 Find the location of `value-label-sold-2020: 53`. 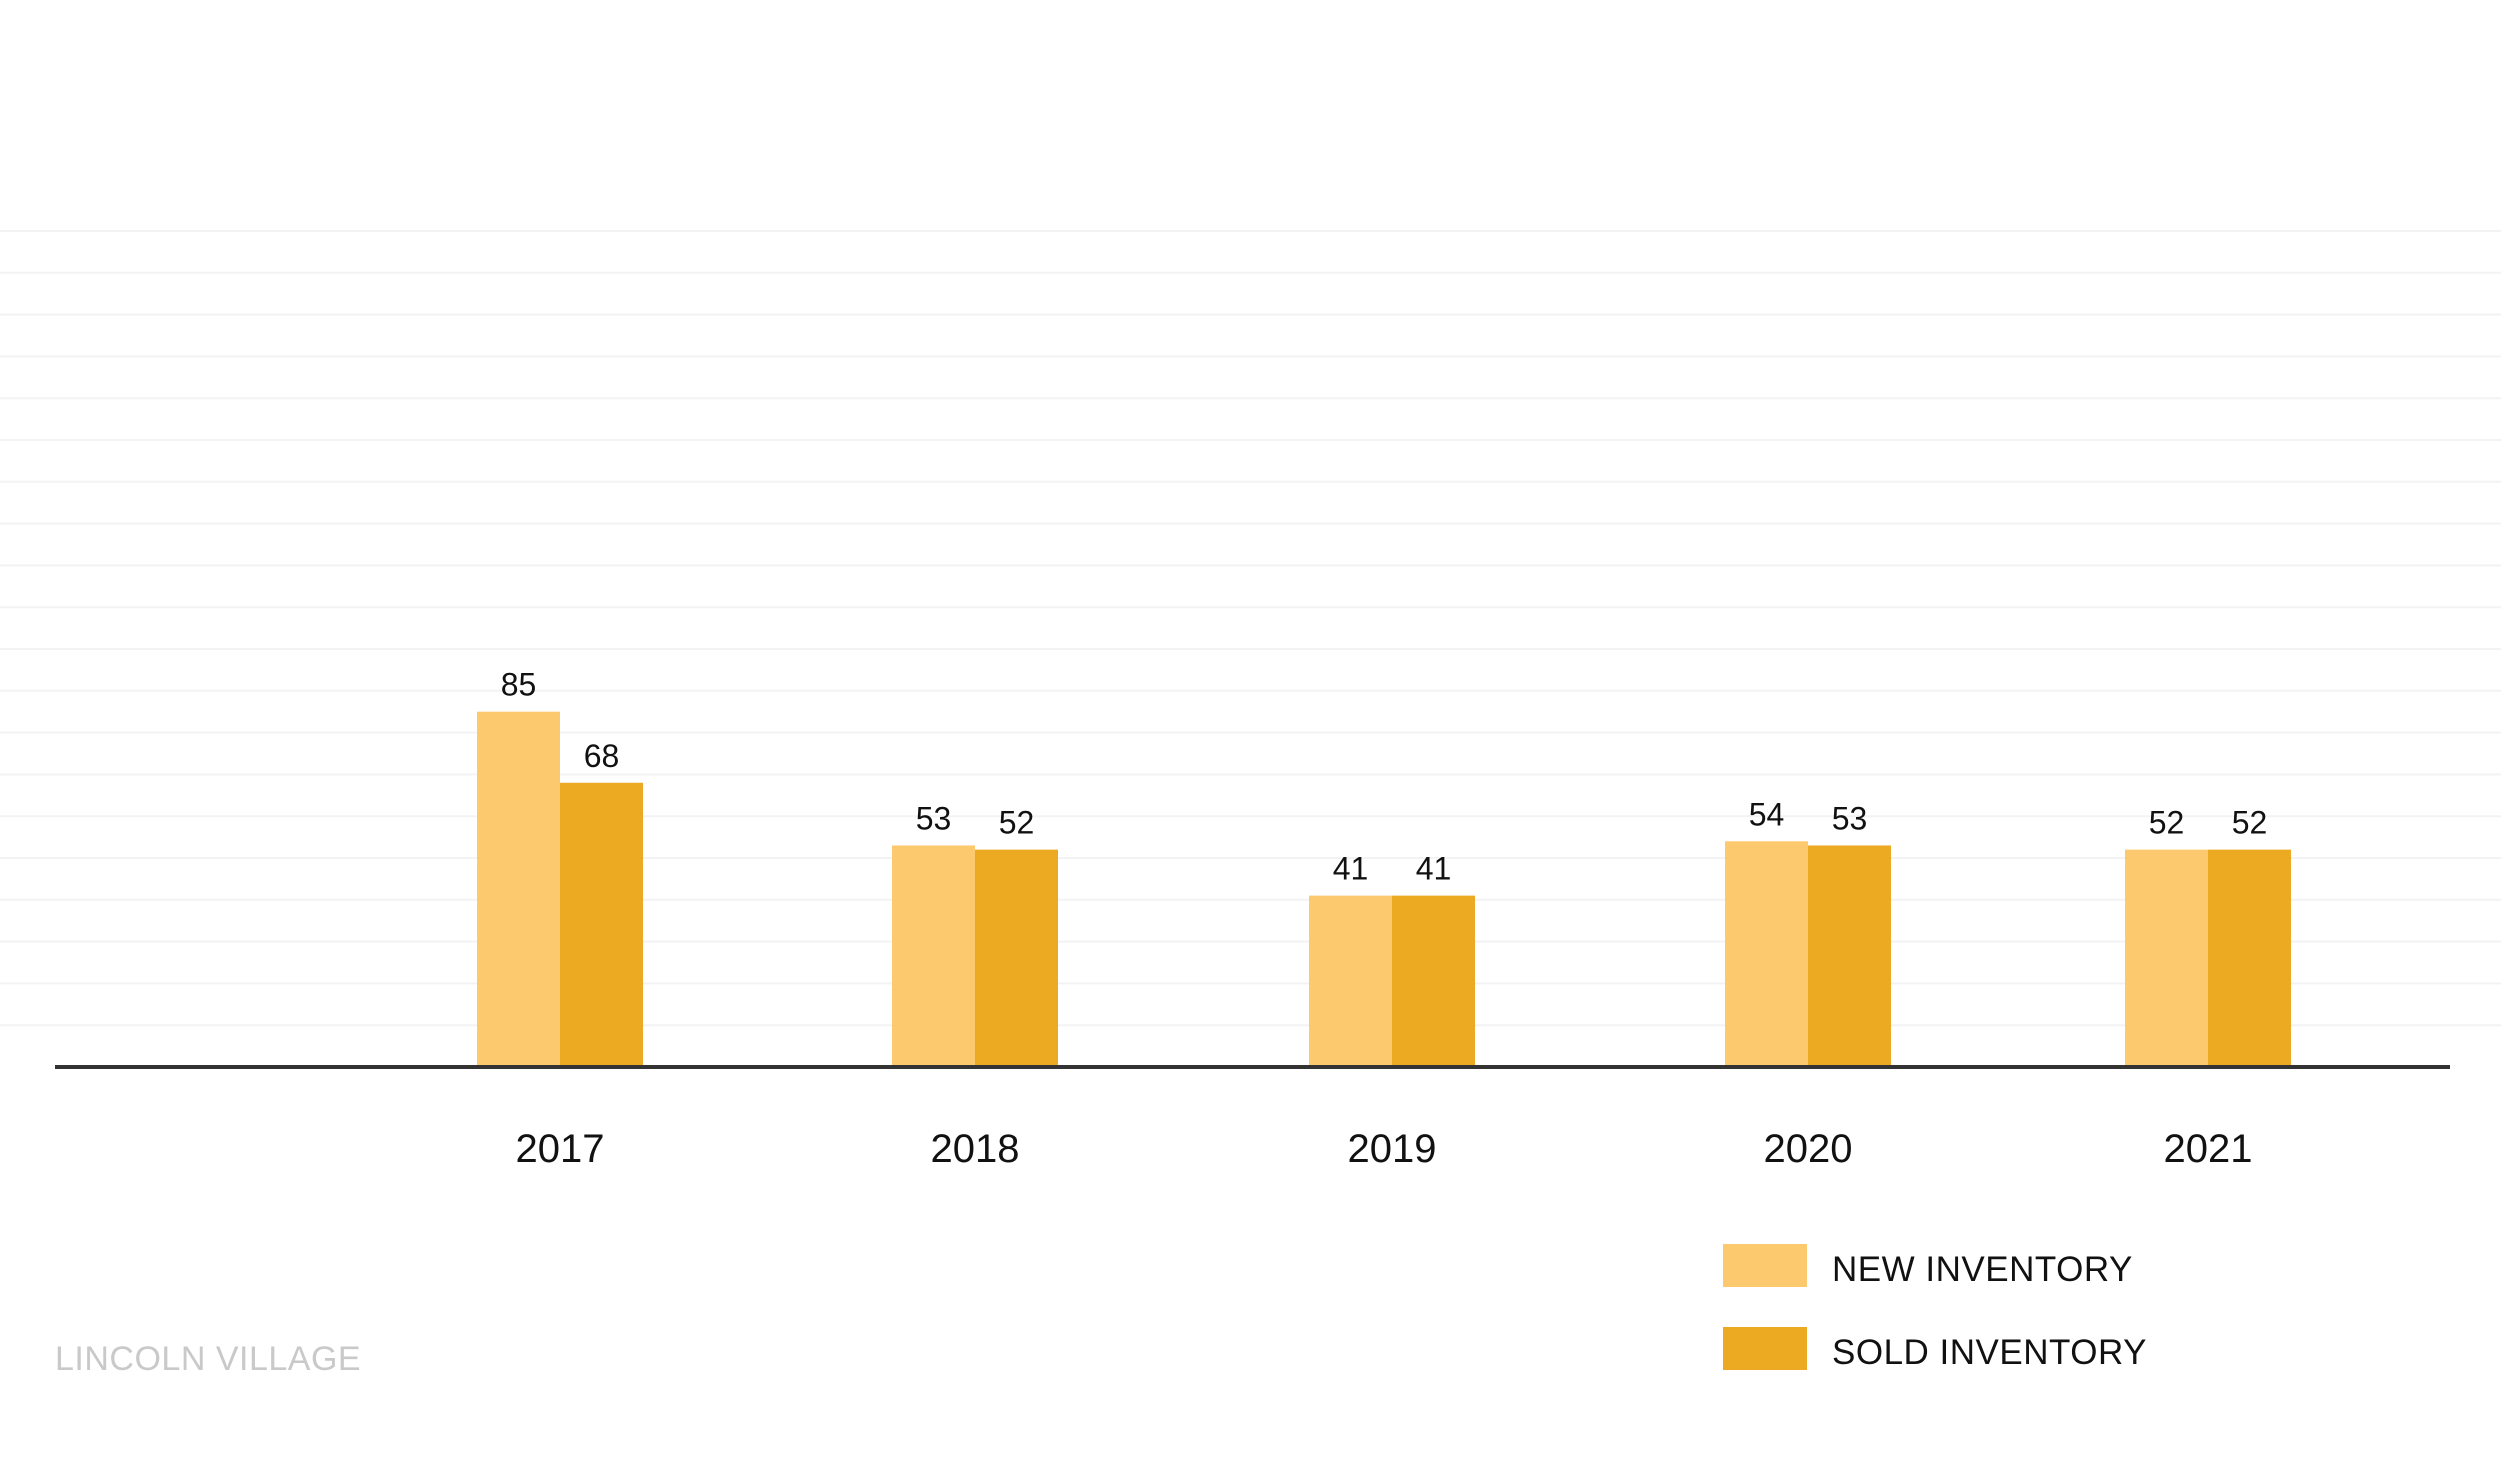

value-label-sold-2020: 53 is located at coordinates (1850, 818).